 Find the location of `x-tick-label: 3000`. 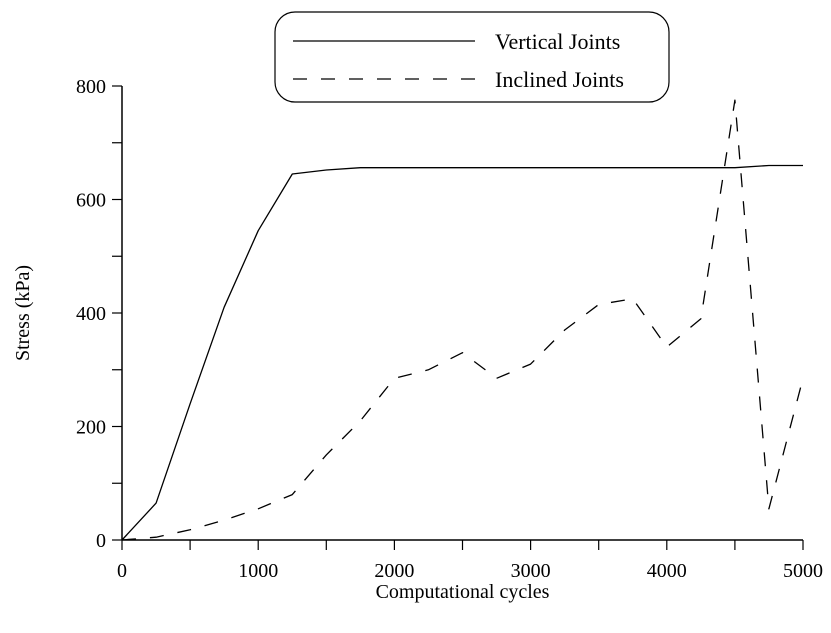

x-tick-label: 3000 is located at coordinates (531, 571).